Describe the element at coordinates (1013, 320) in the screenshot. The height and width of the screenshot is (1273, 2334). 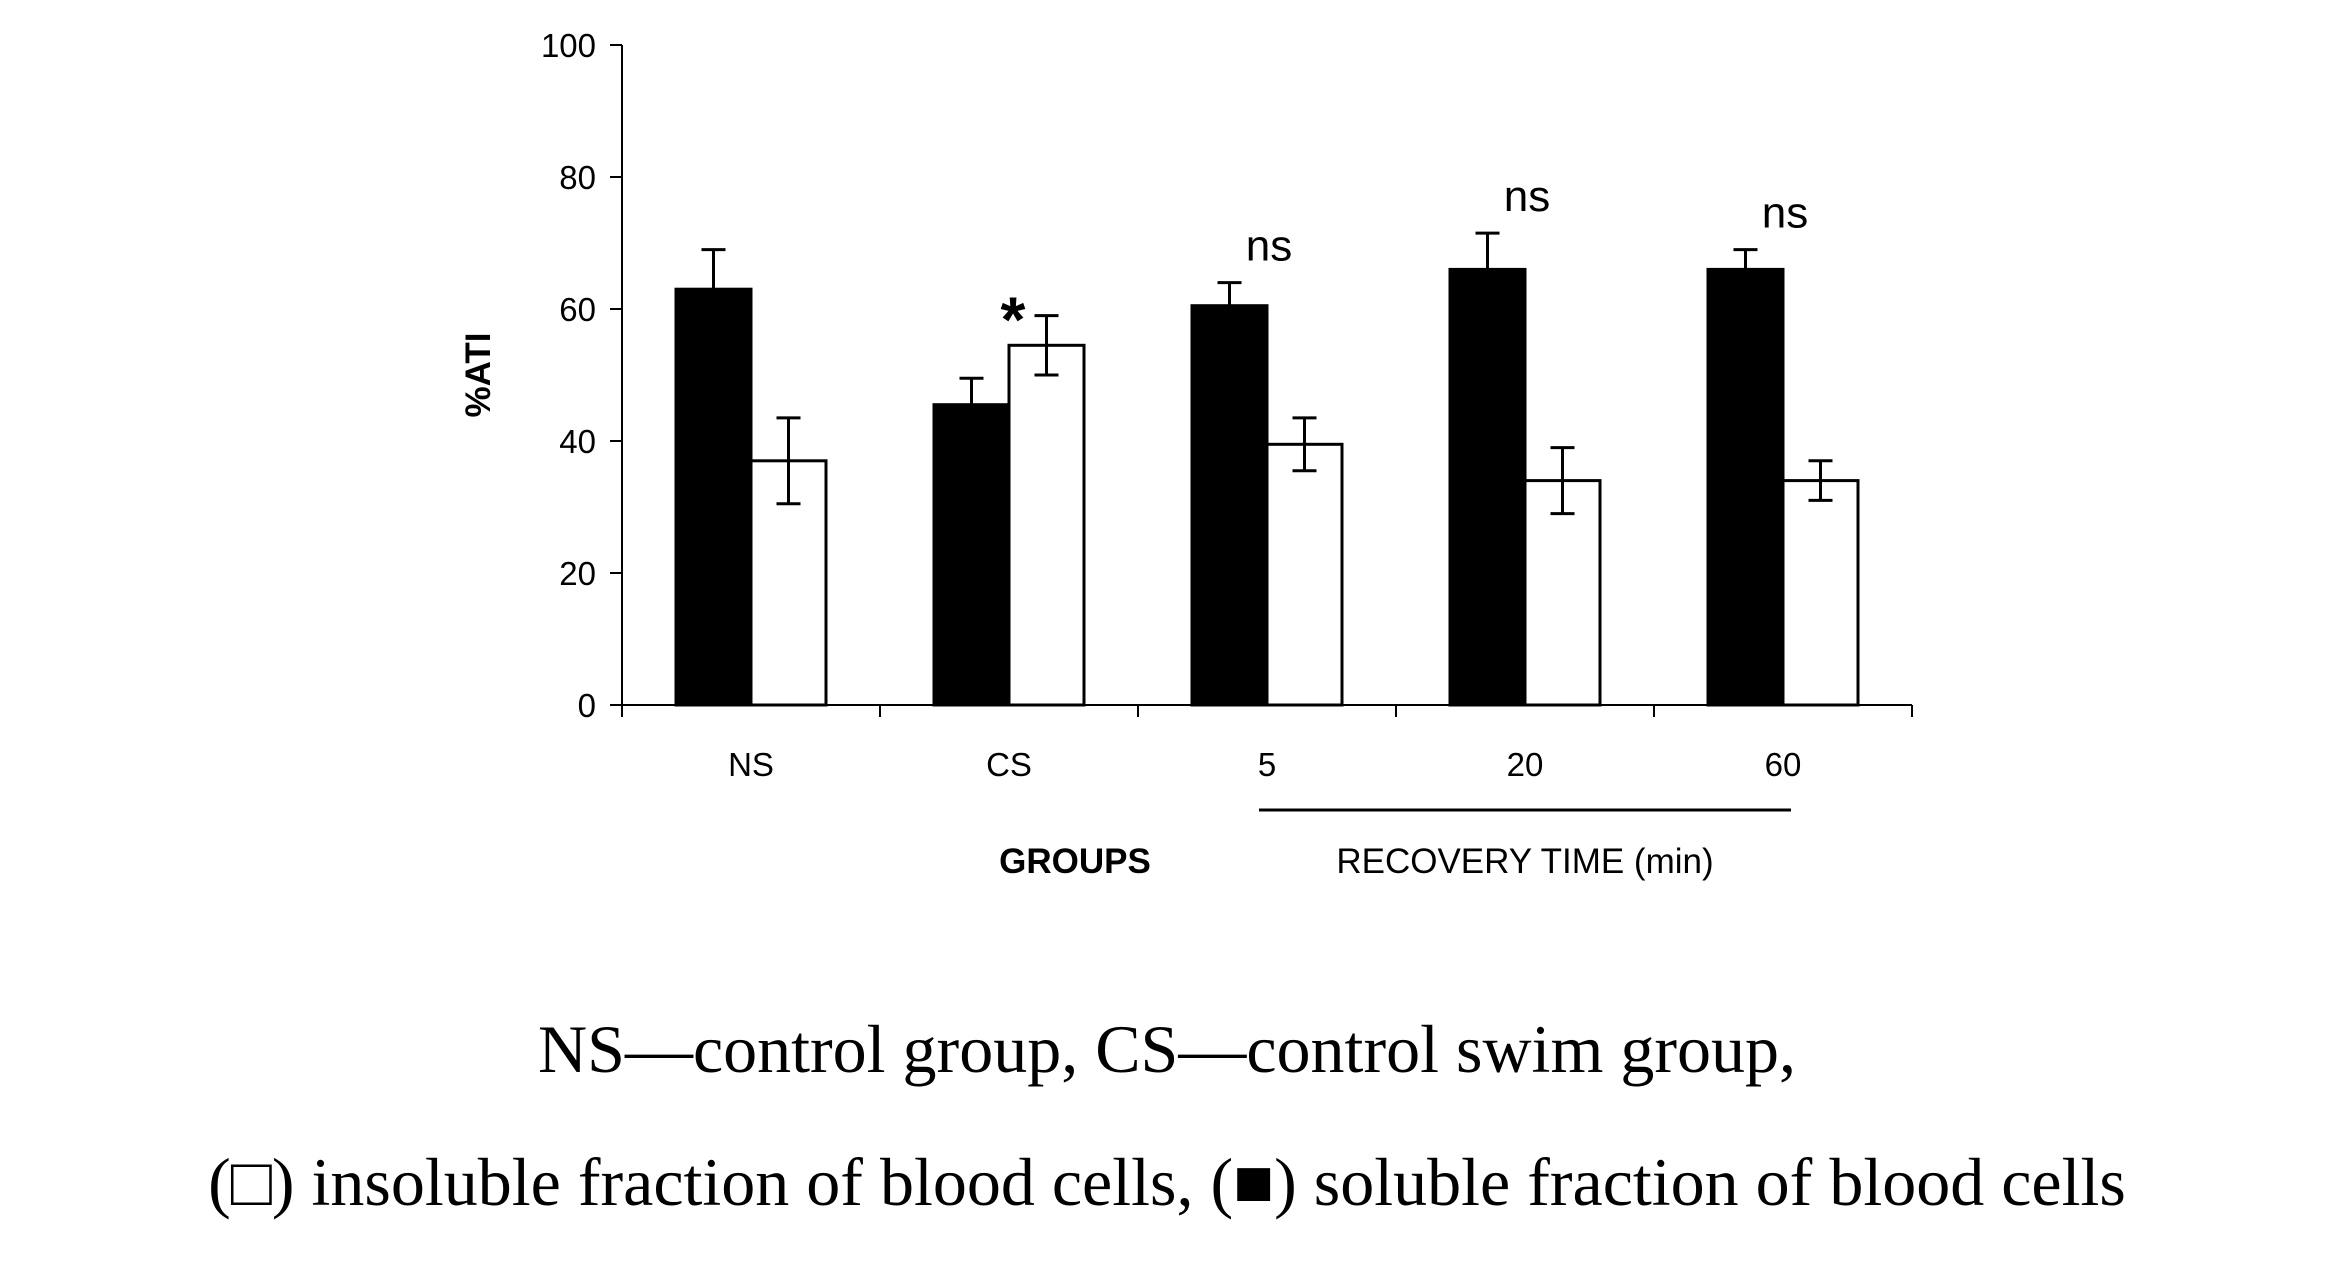
I see `significance-star: *` at that location.